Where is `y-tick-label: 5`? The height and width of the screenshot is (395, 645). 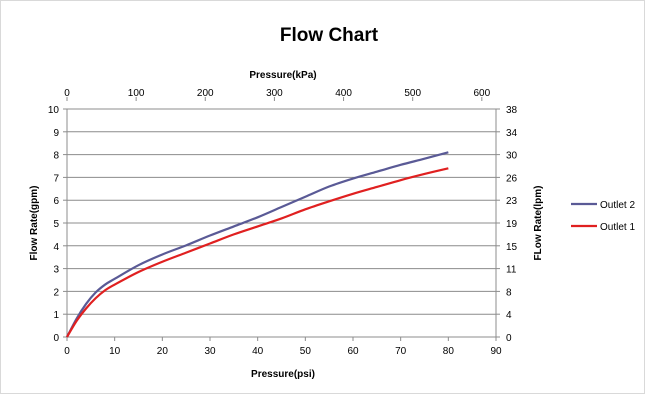 y-tick-label: 5 is located at coordinates (56, 224).